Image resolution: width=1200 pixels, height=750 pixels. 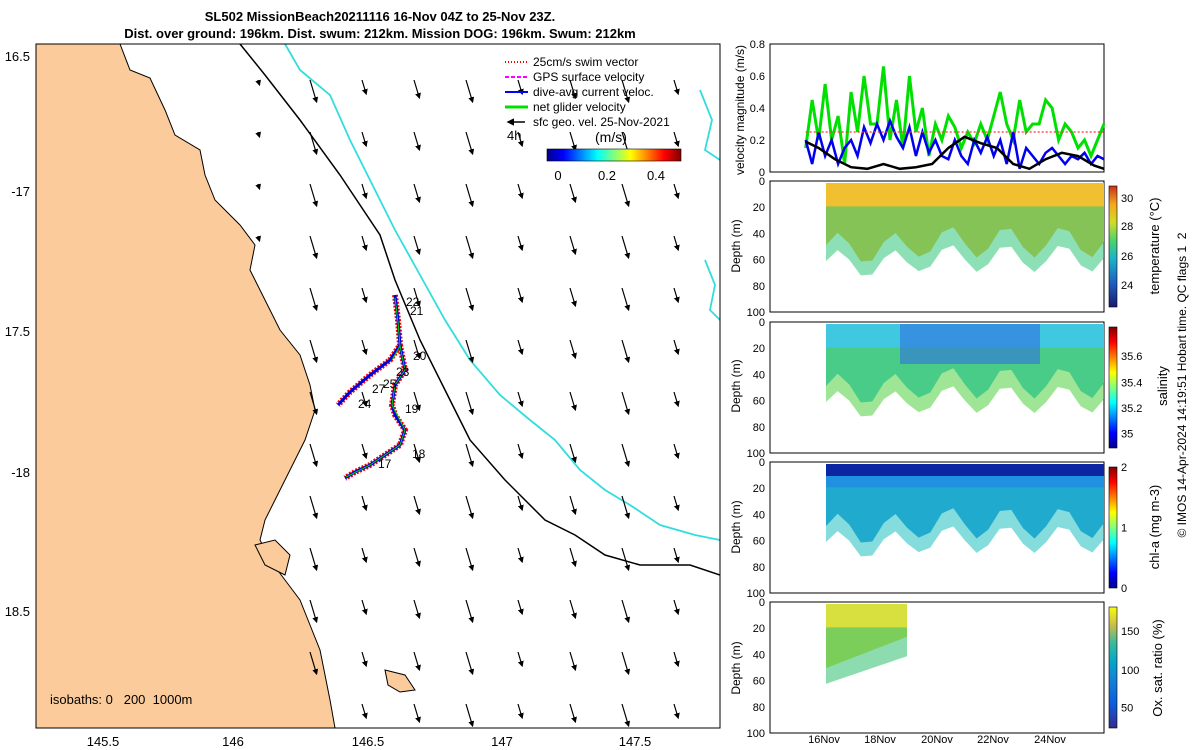 I want to click on section-deep-layer, so click(x=965, y=522).